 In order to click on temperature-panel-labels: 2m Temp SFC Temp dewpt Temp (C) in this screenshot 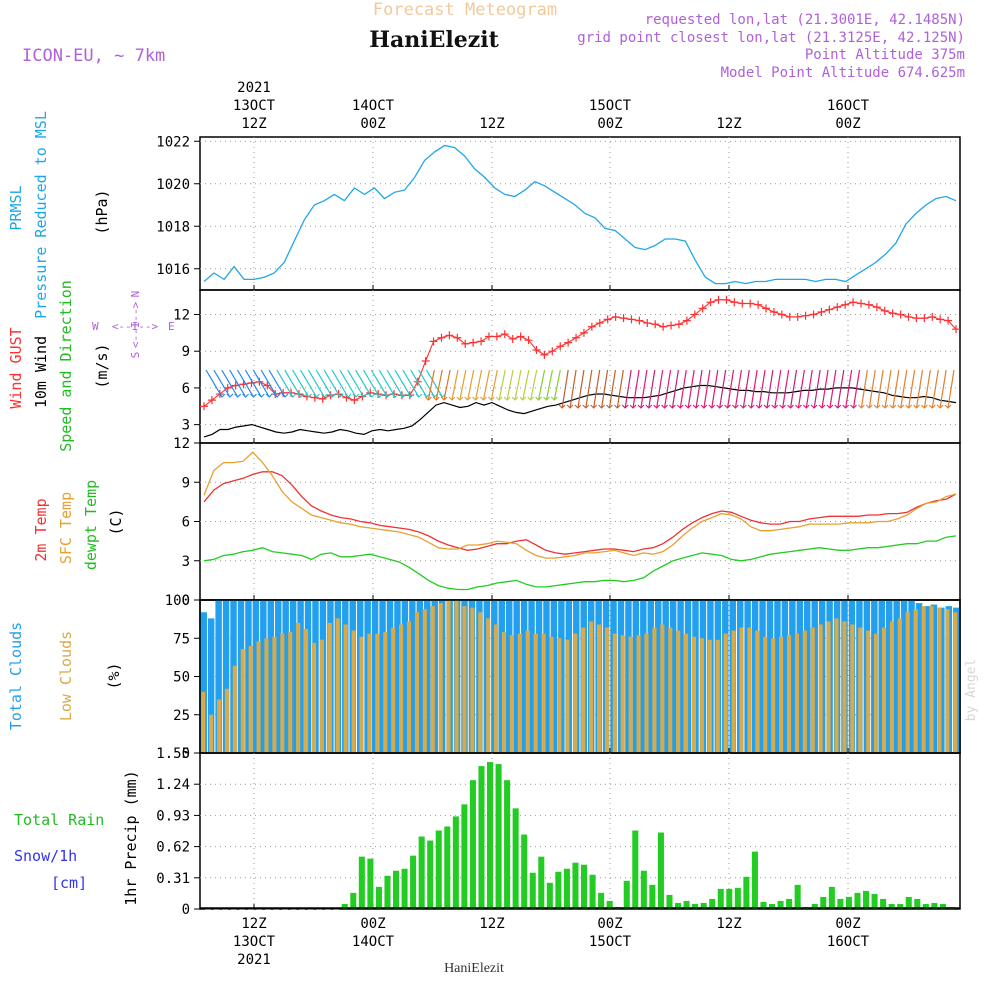, I will do `click(78, 525)`.